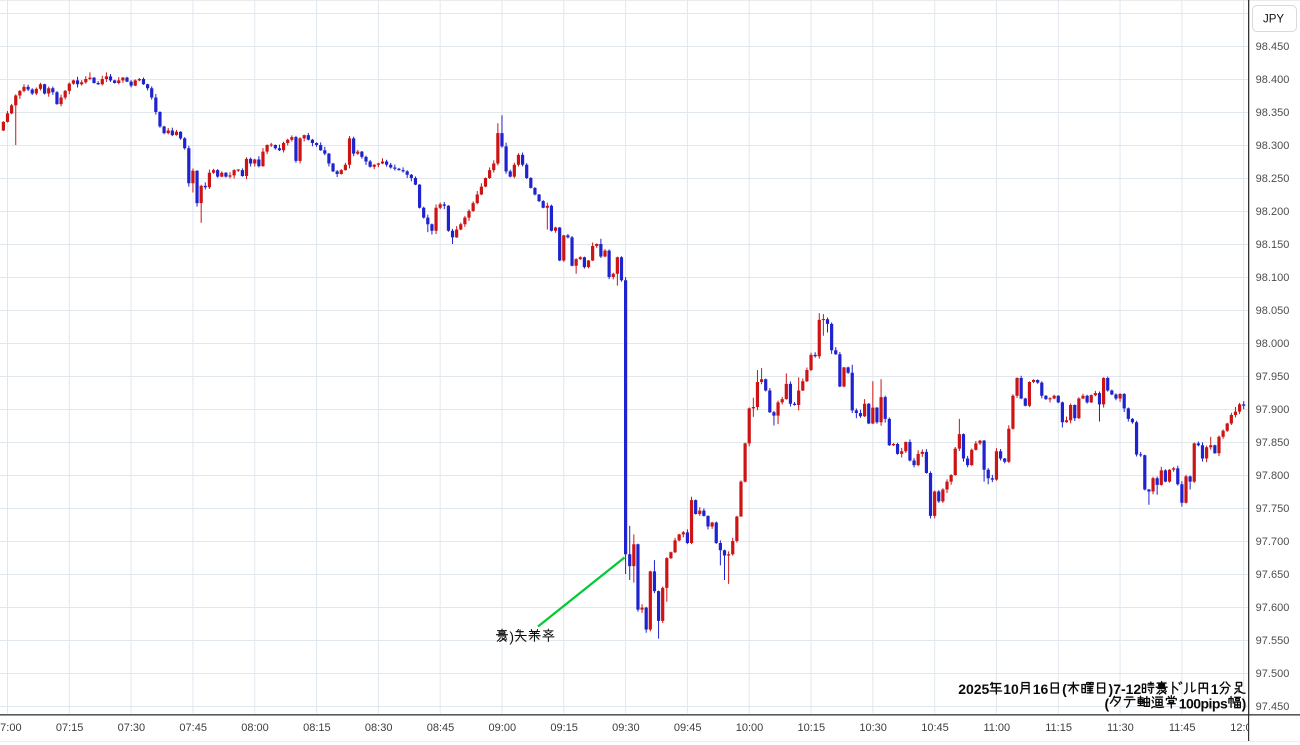 The width and height of the screenshot is (1300, 745). What do you see at coordinates (379, 728) in the screenshot?
I see `svg-text: 08:30` at bounding box center [379, 728].